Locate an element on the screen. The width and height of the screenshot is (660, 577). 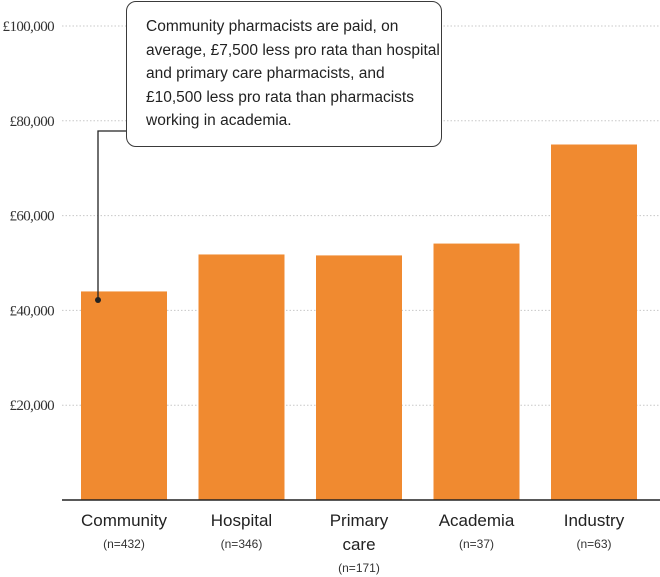
y-tick-label: £100,000 is located at coordinates (29, 27).